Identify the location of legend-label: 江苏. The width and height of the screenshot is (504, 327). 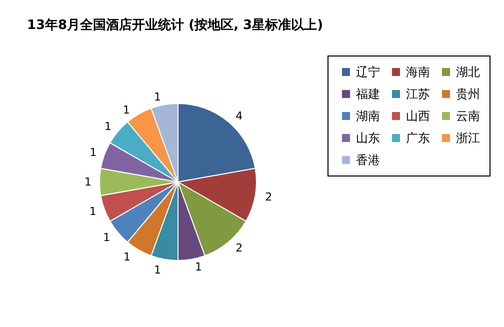
(418, 94).